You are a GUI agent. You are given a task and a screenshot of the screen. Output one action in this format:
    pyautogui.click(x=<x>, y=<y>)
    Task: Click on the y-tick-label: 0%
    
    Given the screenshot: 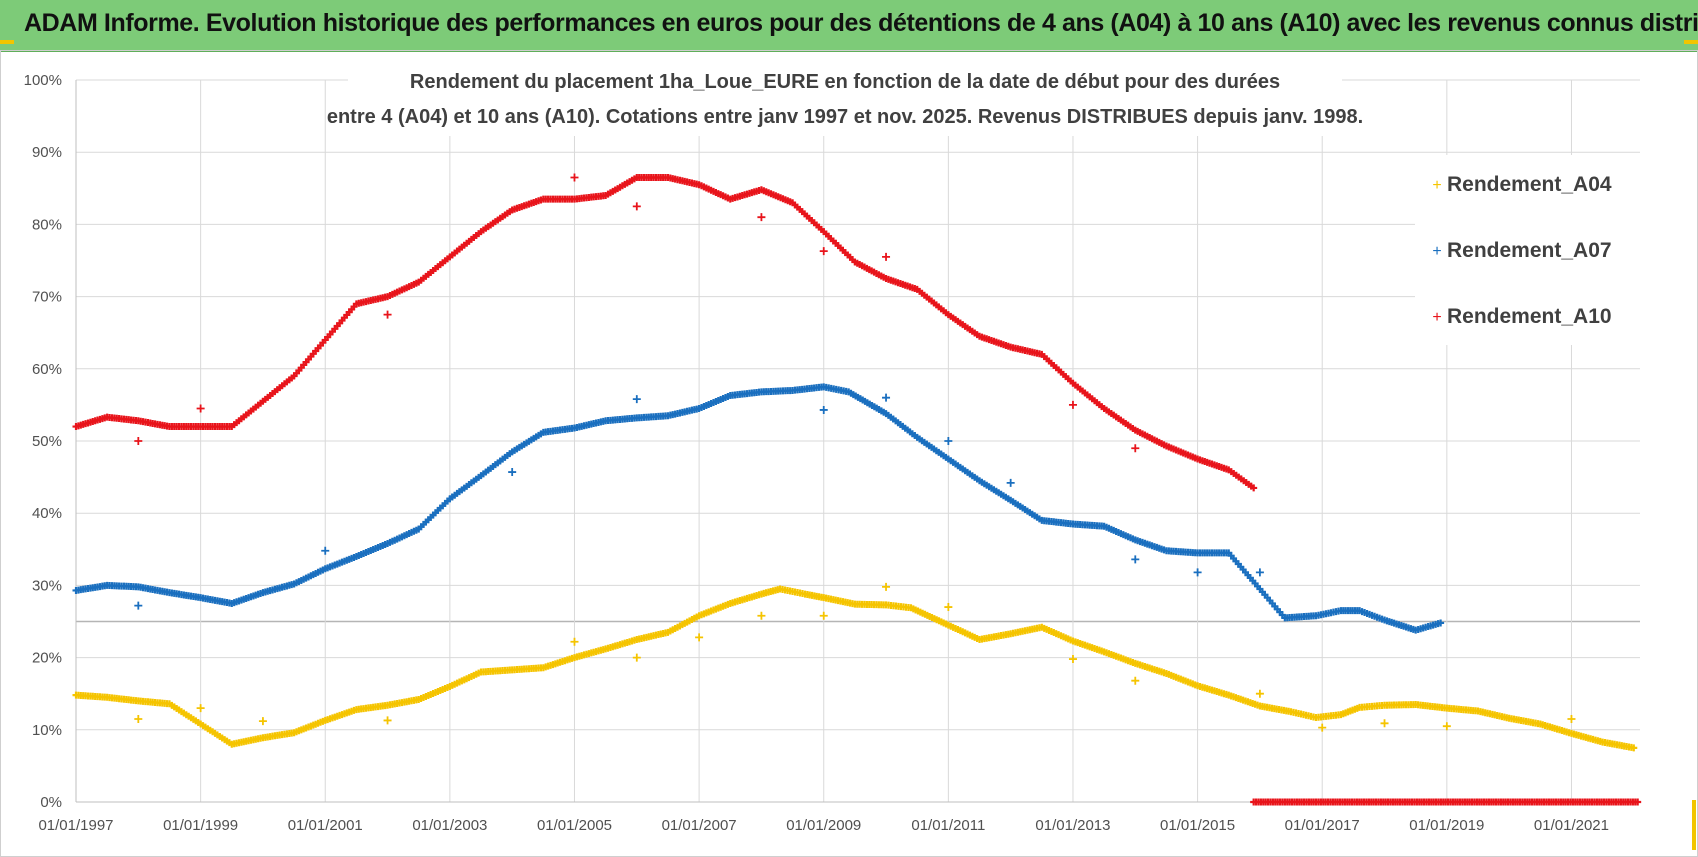 What is the action you would take?
    pyautogui.click(x=51, y=802)
    